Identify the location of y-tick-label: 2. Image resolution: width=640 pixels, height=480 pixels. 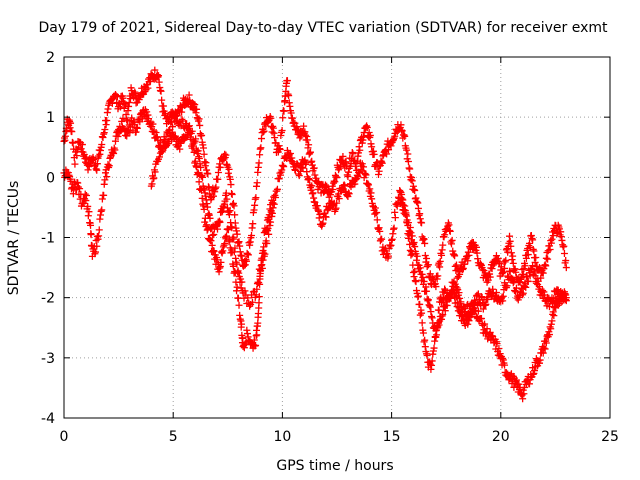
(50, 58).